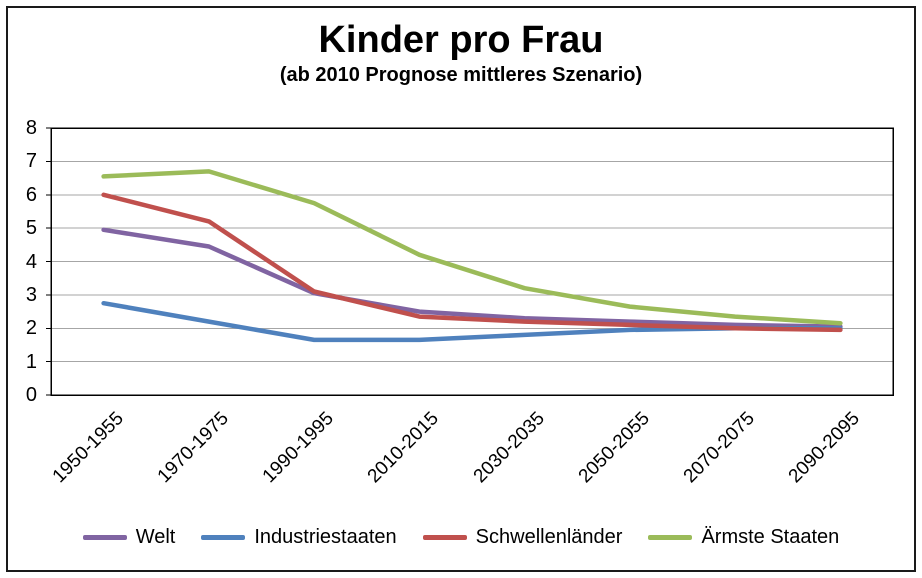  Describe the element at coordinates (825, 448) in the screenshot. I see `x-tick-label: 2090-2095` at that location.